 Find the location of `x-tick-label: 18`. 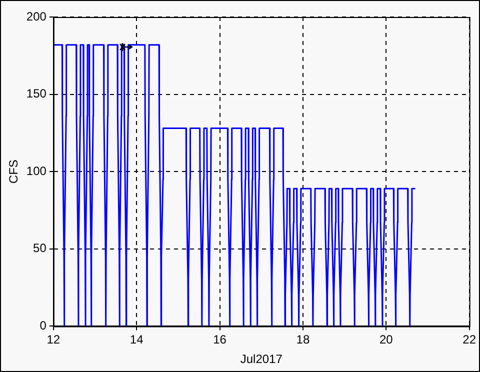

x-tick-label: 18 is located at coordinates (303, 339).